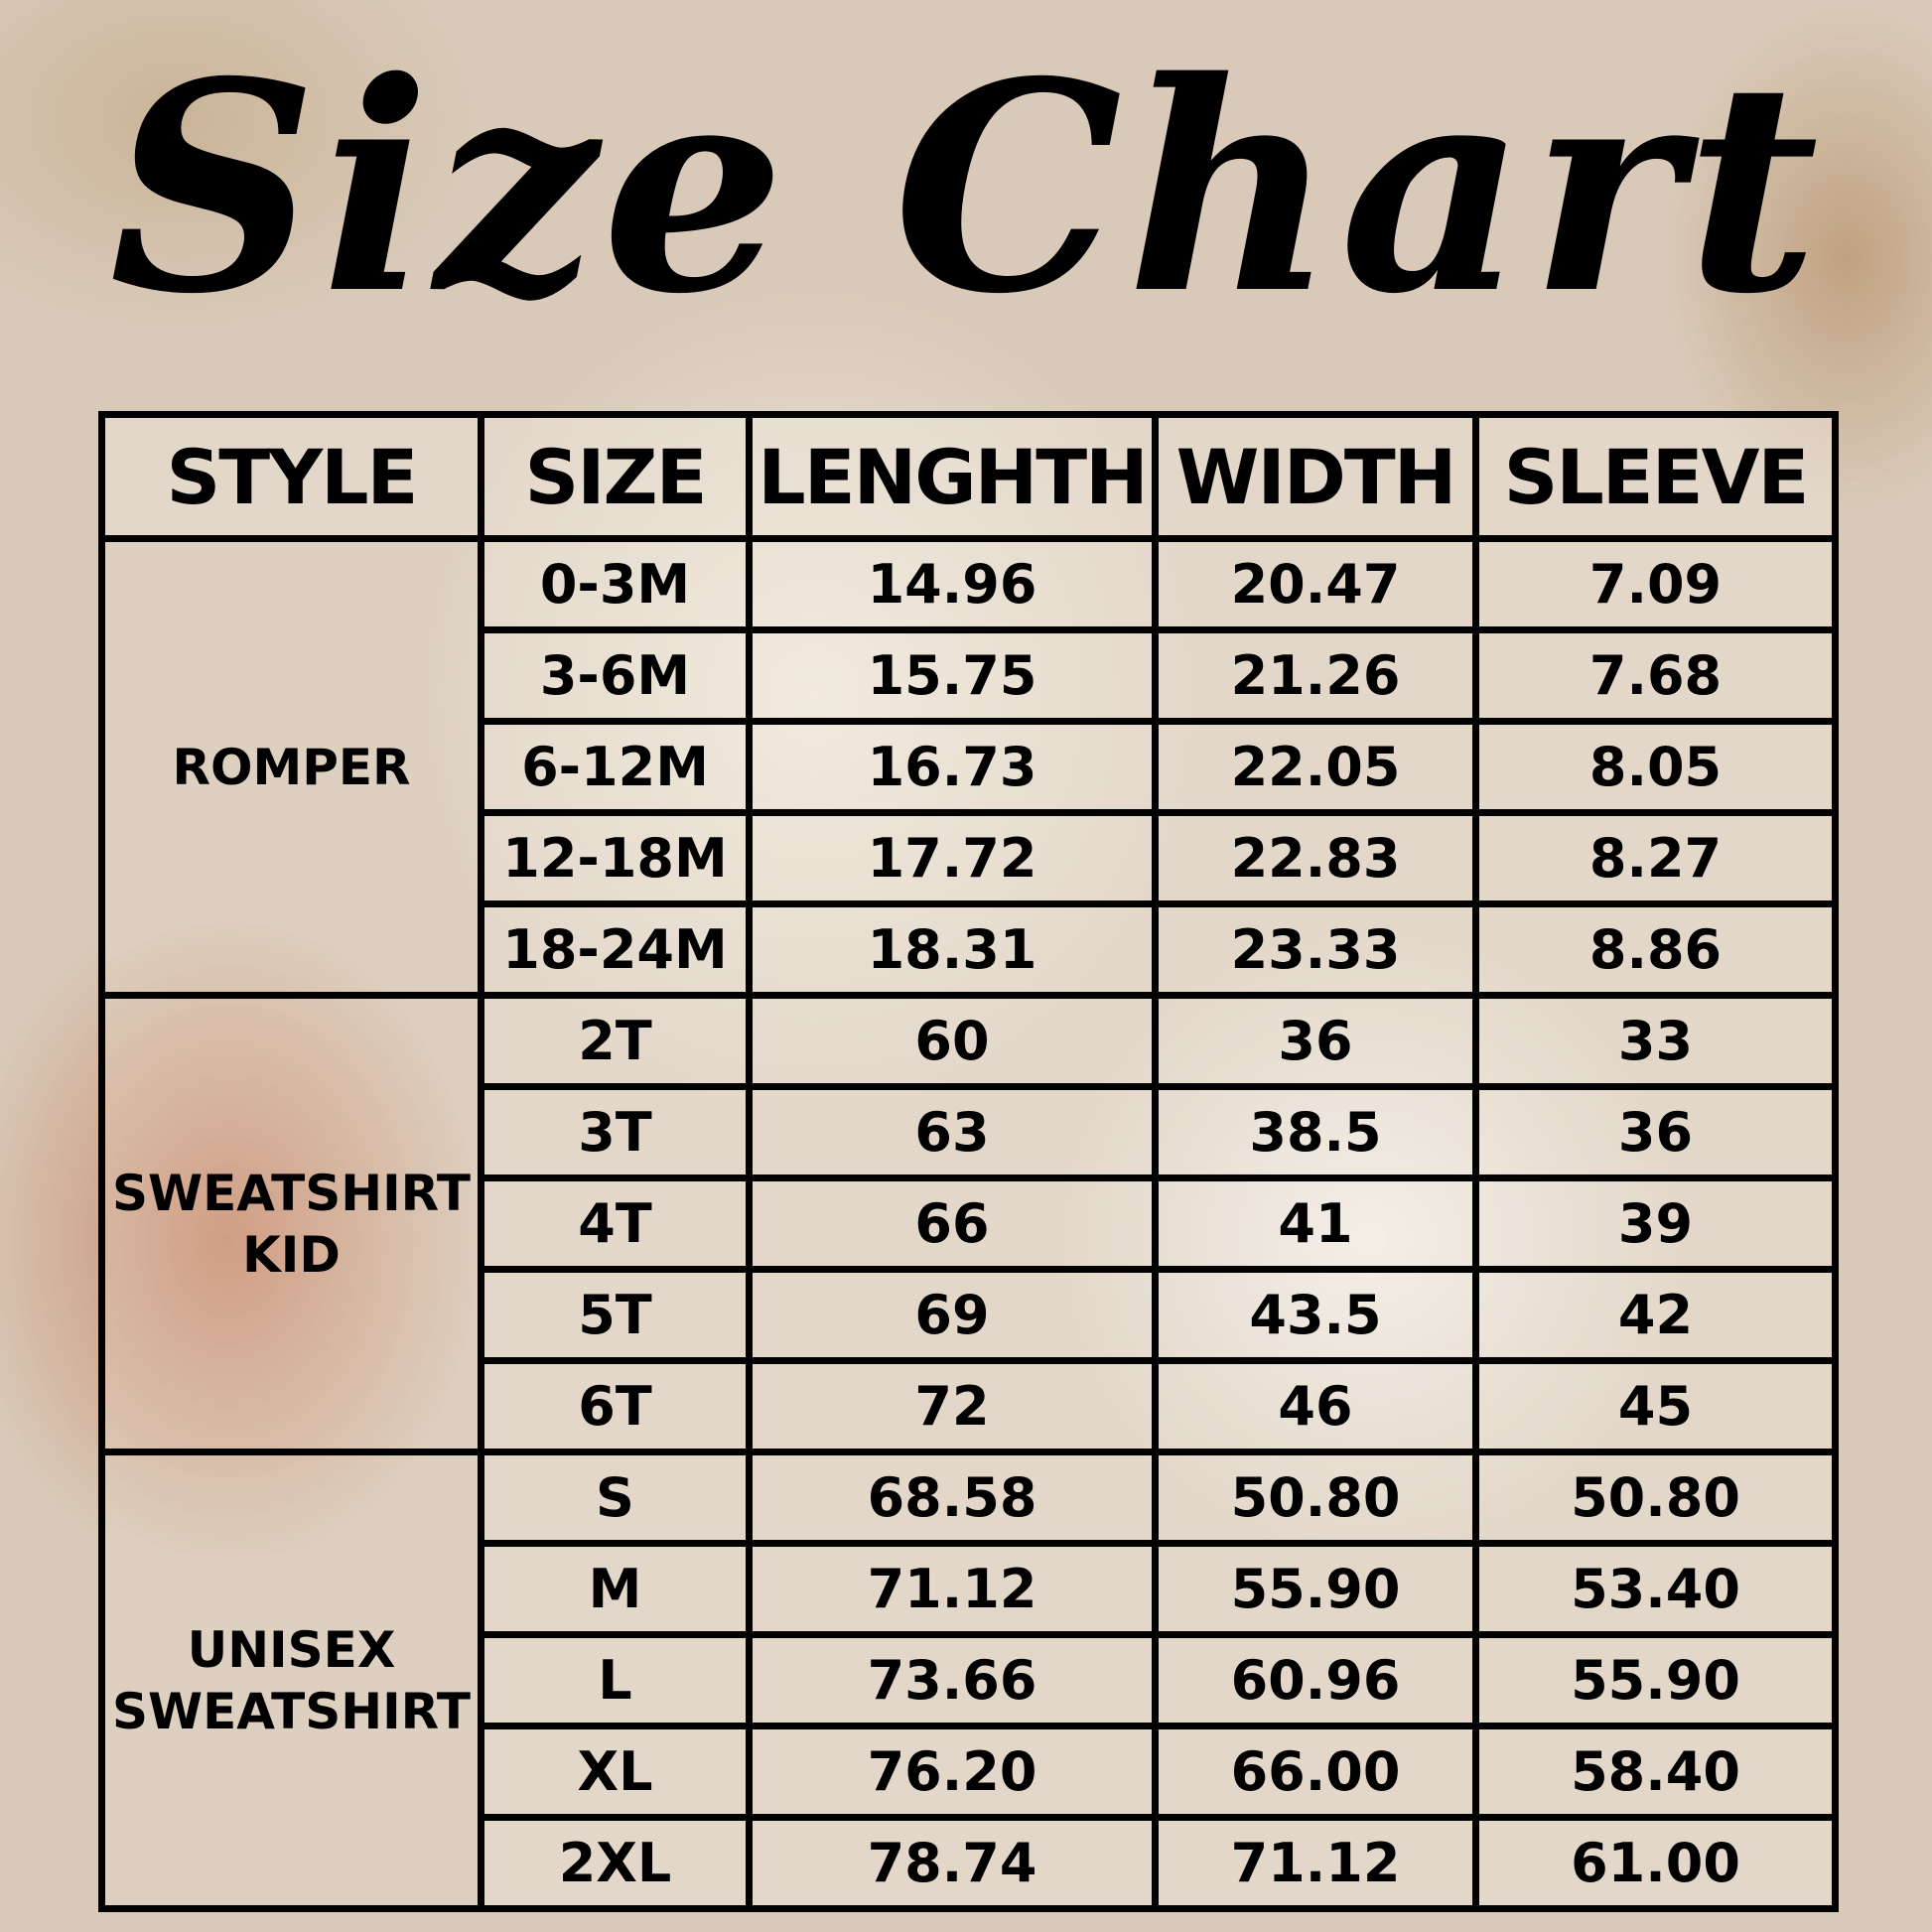 The image size is (1932, 1932). What do you see at coordinates (1656, 1498) in the screenshot?
I see `sleeve-cell: 50.80` at bounding box center [1656, 1498].